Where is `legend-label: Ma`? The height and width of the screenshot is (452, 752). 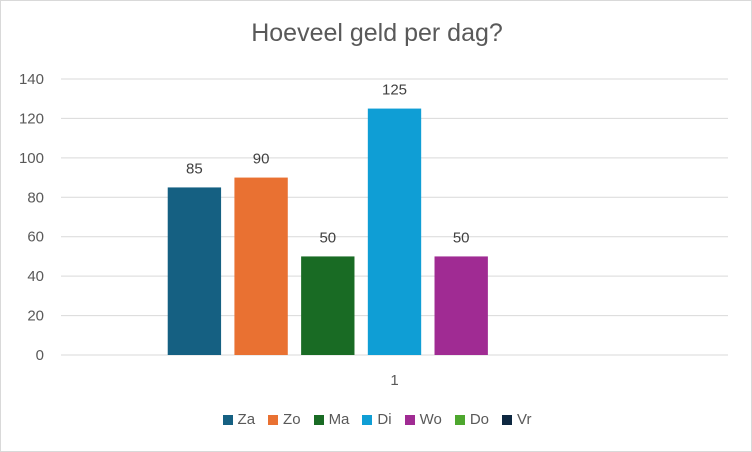 legend-label: Ma is located at coordinates (339, 419).